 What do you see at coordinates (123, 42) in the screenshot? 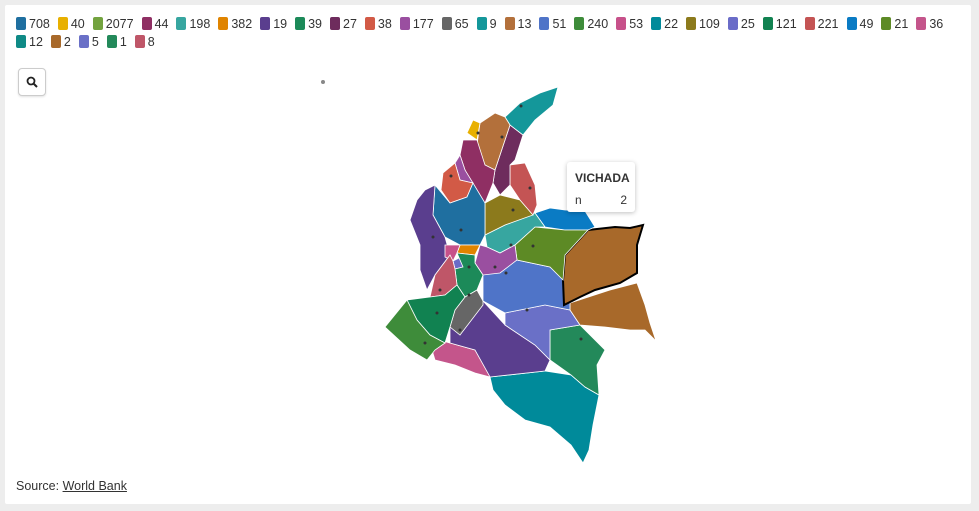
I see `legend-label: 1` at bounding box center [123, 42].